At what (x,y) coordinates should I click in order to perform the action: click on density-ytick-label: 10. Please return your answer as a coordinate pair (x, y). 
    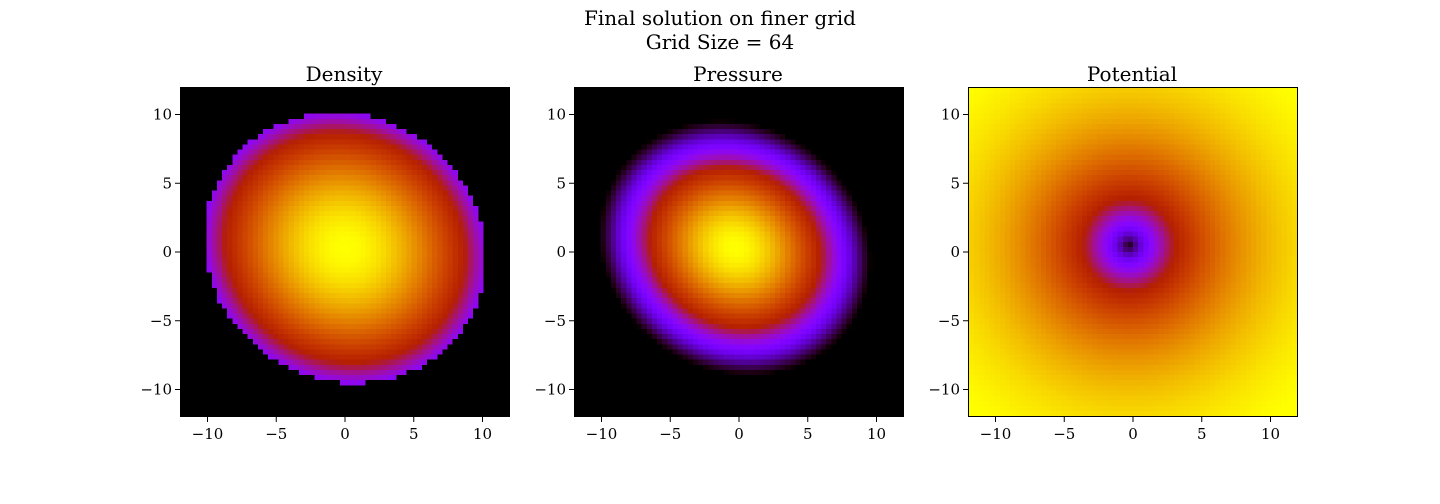
    Looking at the image, I should click on (162, 115).